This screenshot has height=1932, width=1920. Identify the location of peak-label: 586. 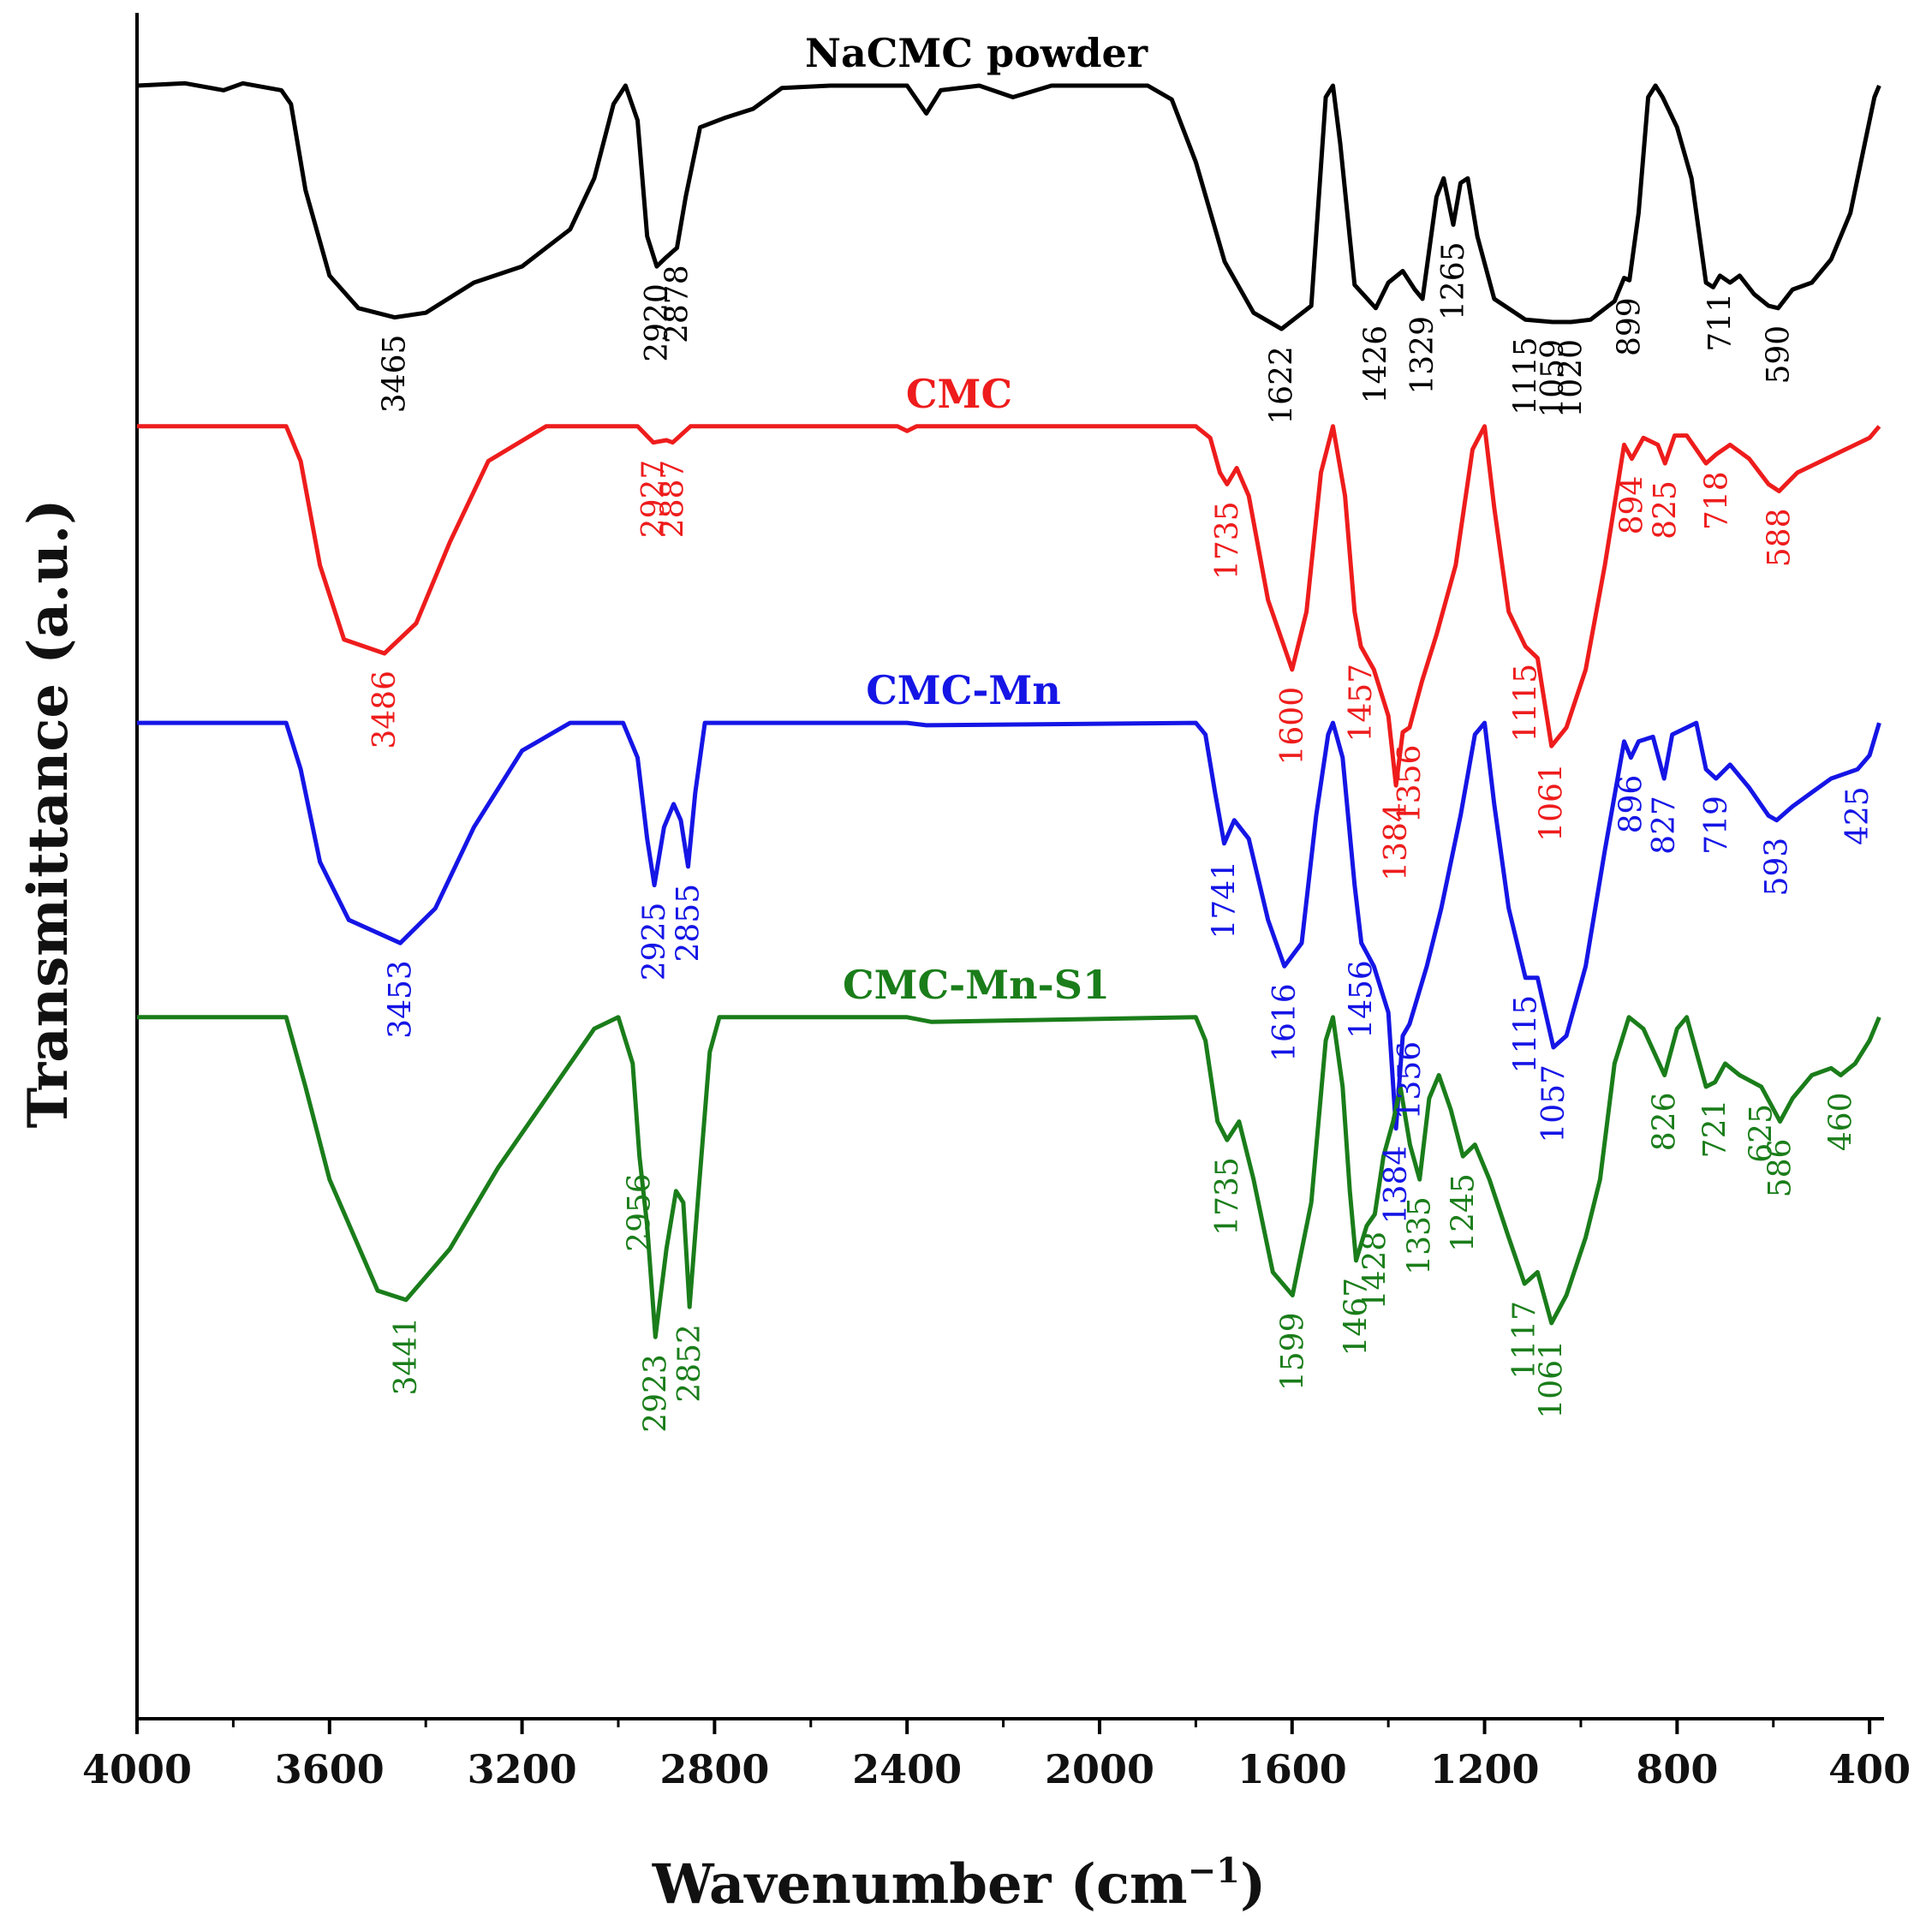
(1781, 1168).